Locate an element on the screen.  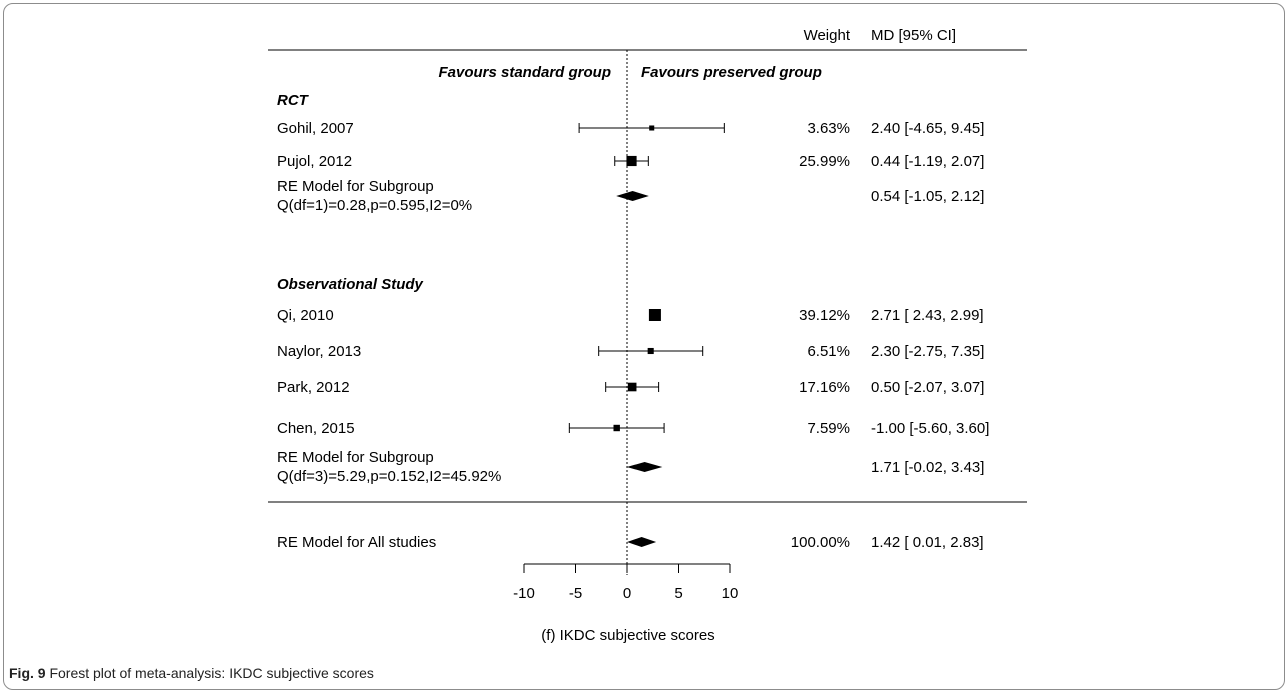
ci-value: 1.71 [-0.02, 3.43] is located at coordinates (927, 467).